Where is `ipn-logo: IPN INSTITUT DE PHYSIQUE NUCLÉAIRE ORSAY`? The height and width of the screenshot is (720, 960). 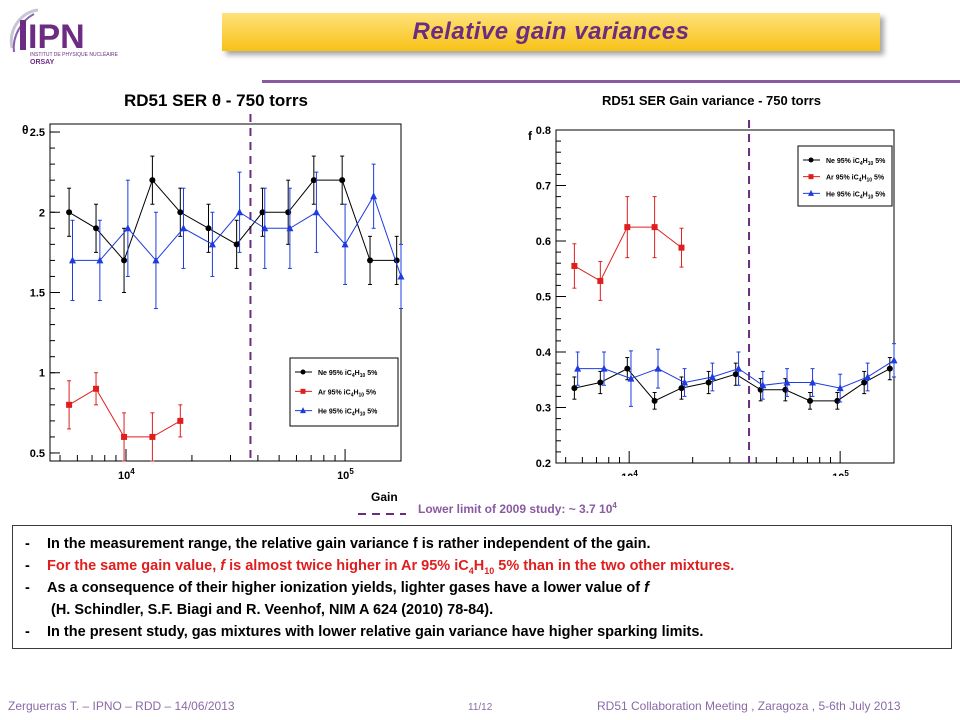 ipn-logo: IPN INSTITUT DE PHYSIQUE NUCLÉAIRE ORSAY is located at coordinates (64, 37).